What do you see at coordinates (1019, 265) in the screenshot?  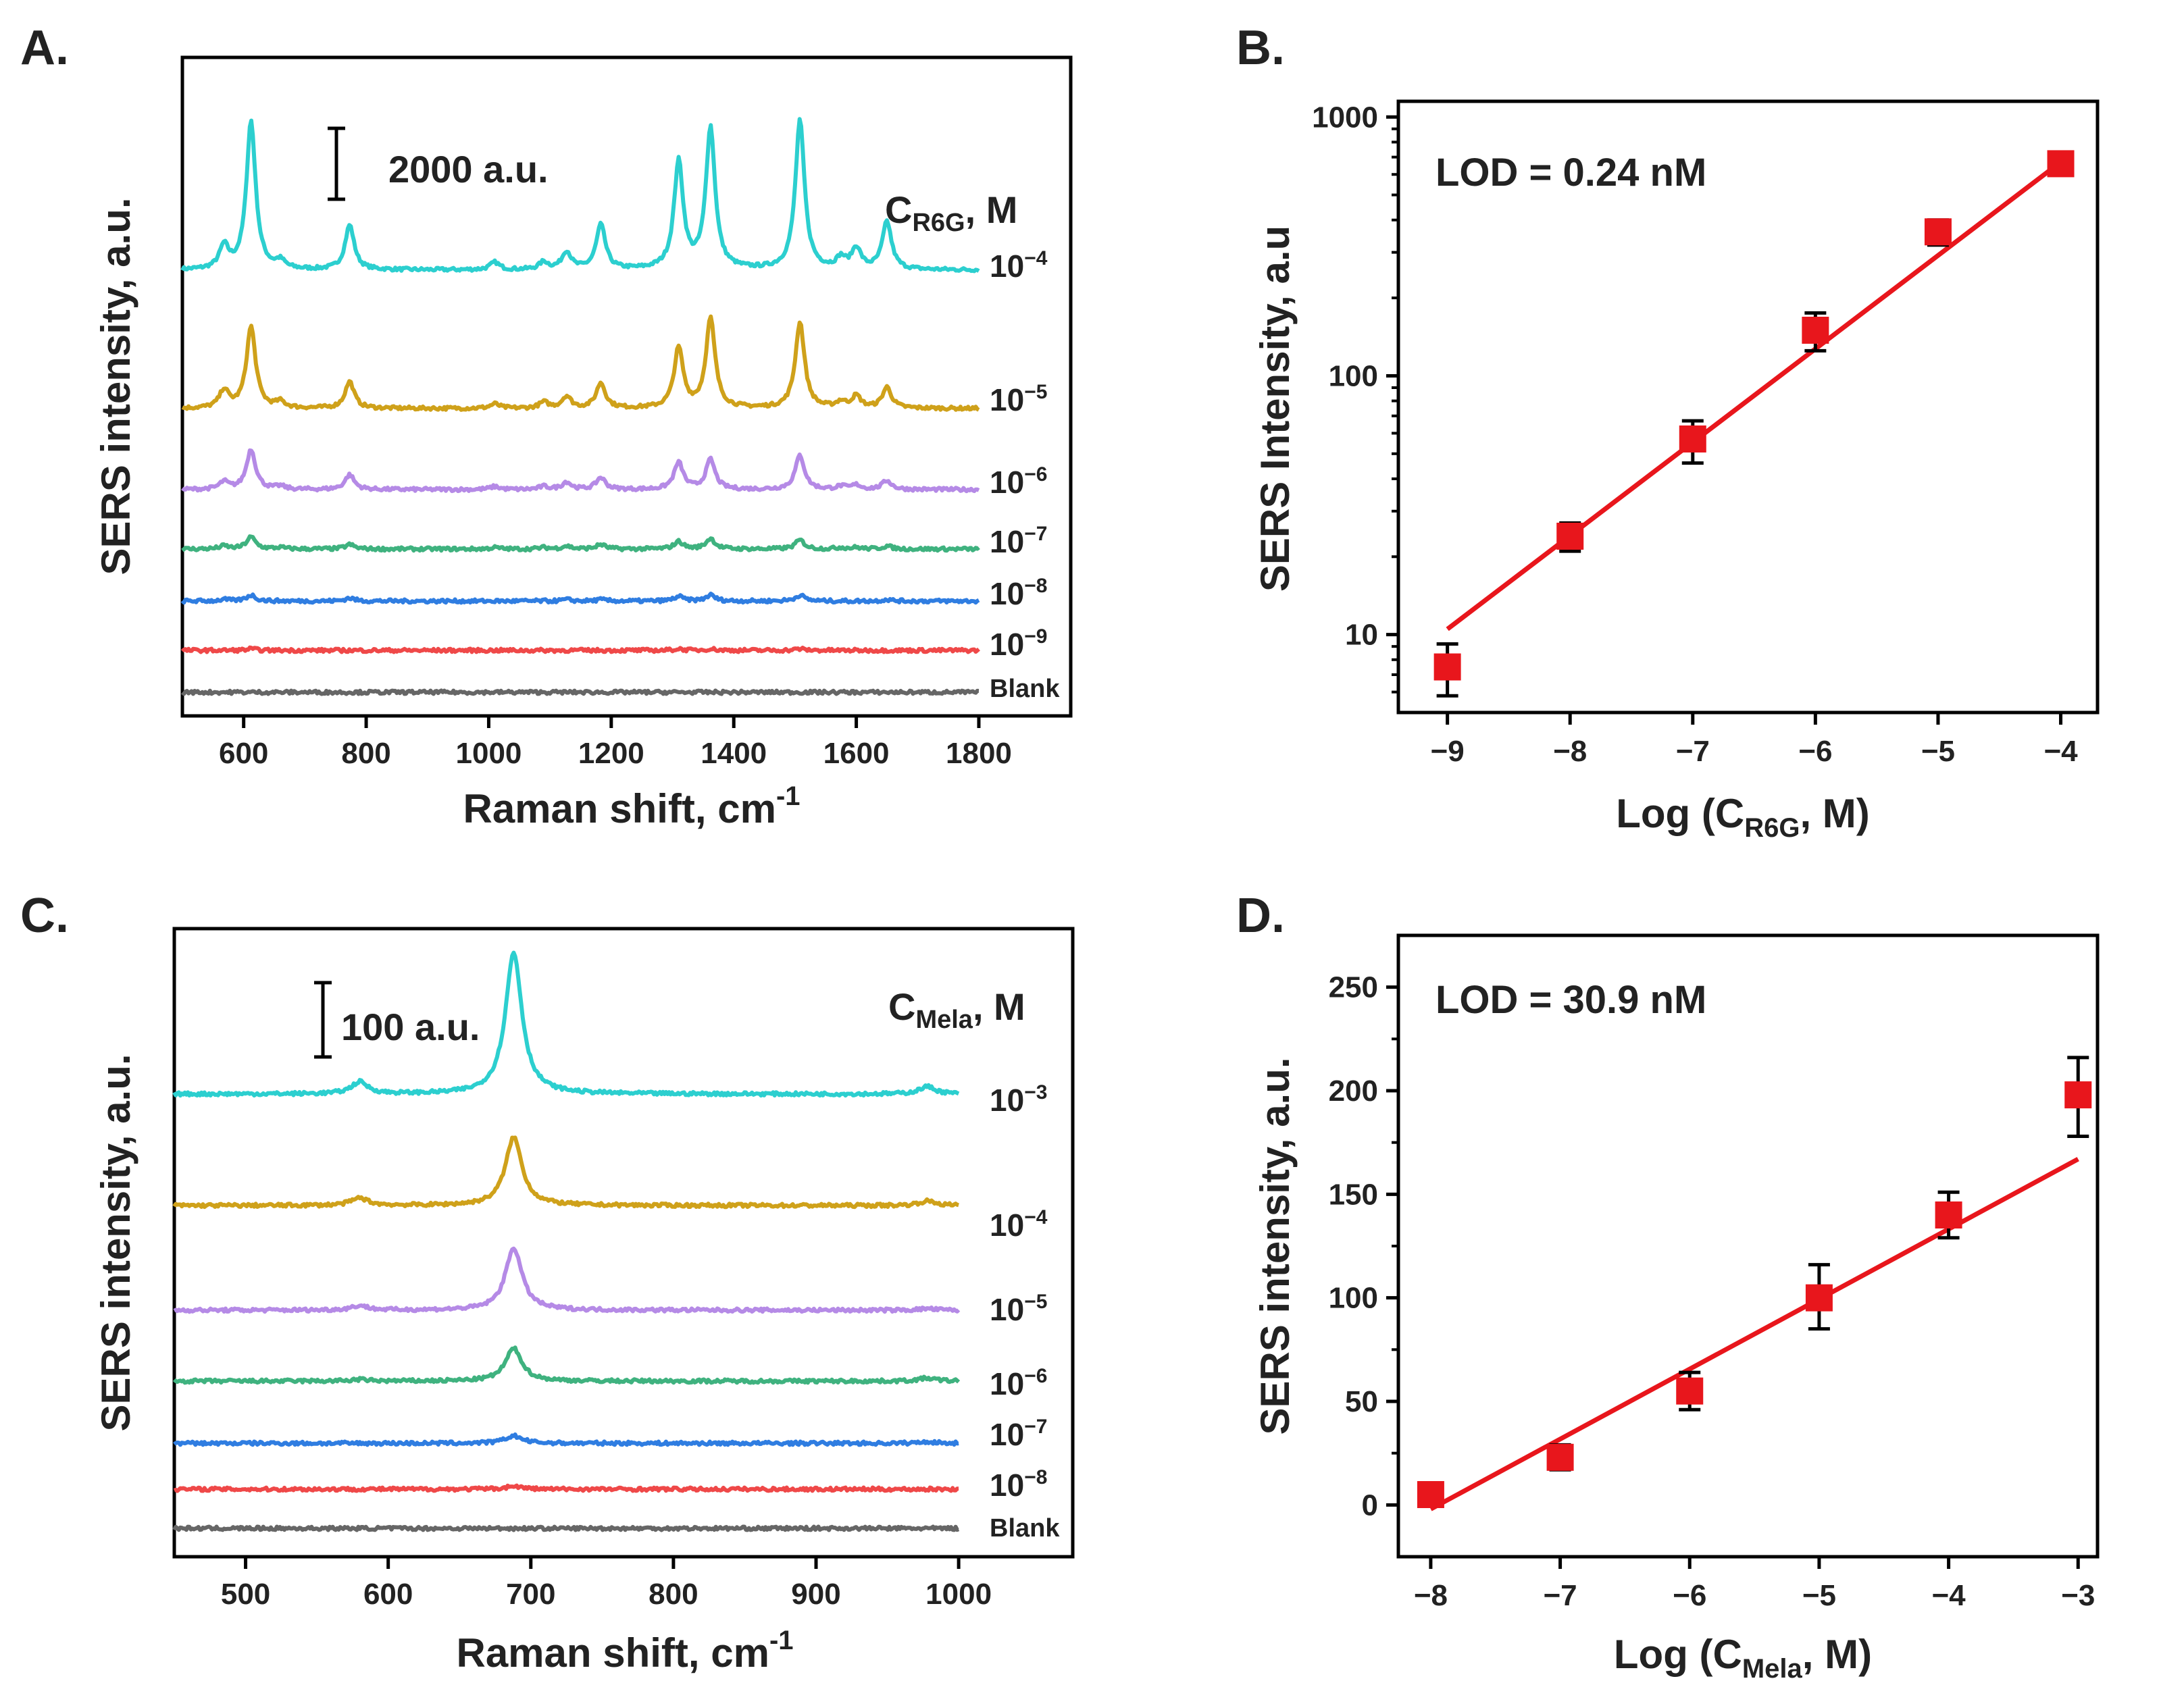 I see `series-label: 10−4` at bounding box center [1019, 265].